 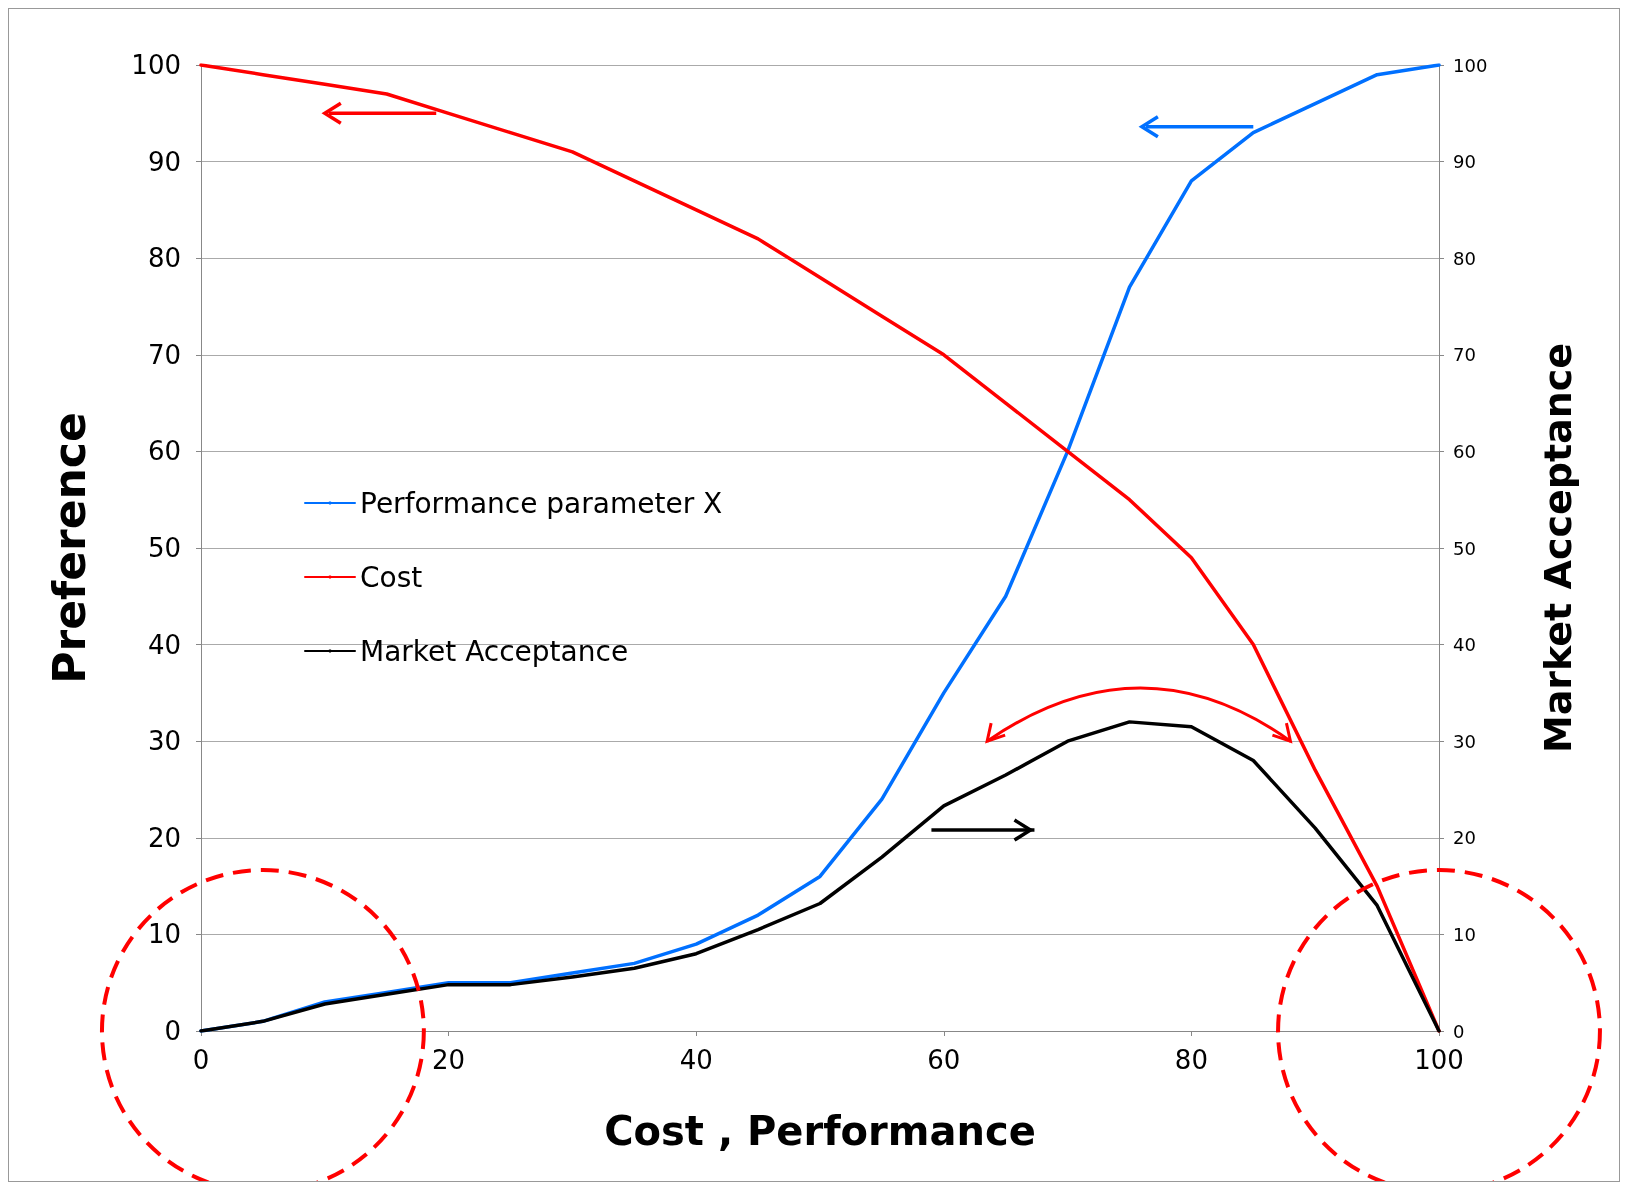 I want to click on x-tick-label: 0, so click(x=201, y=1060).